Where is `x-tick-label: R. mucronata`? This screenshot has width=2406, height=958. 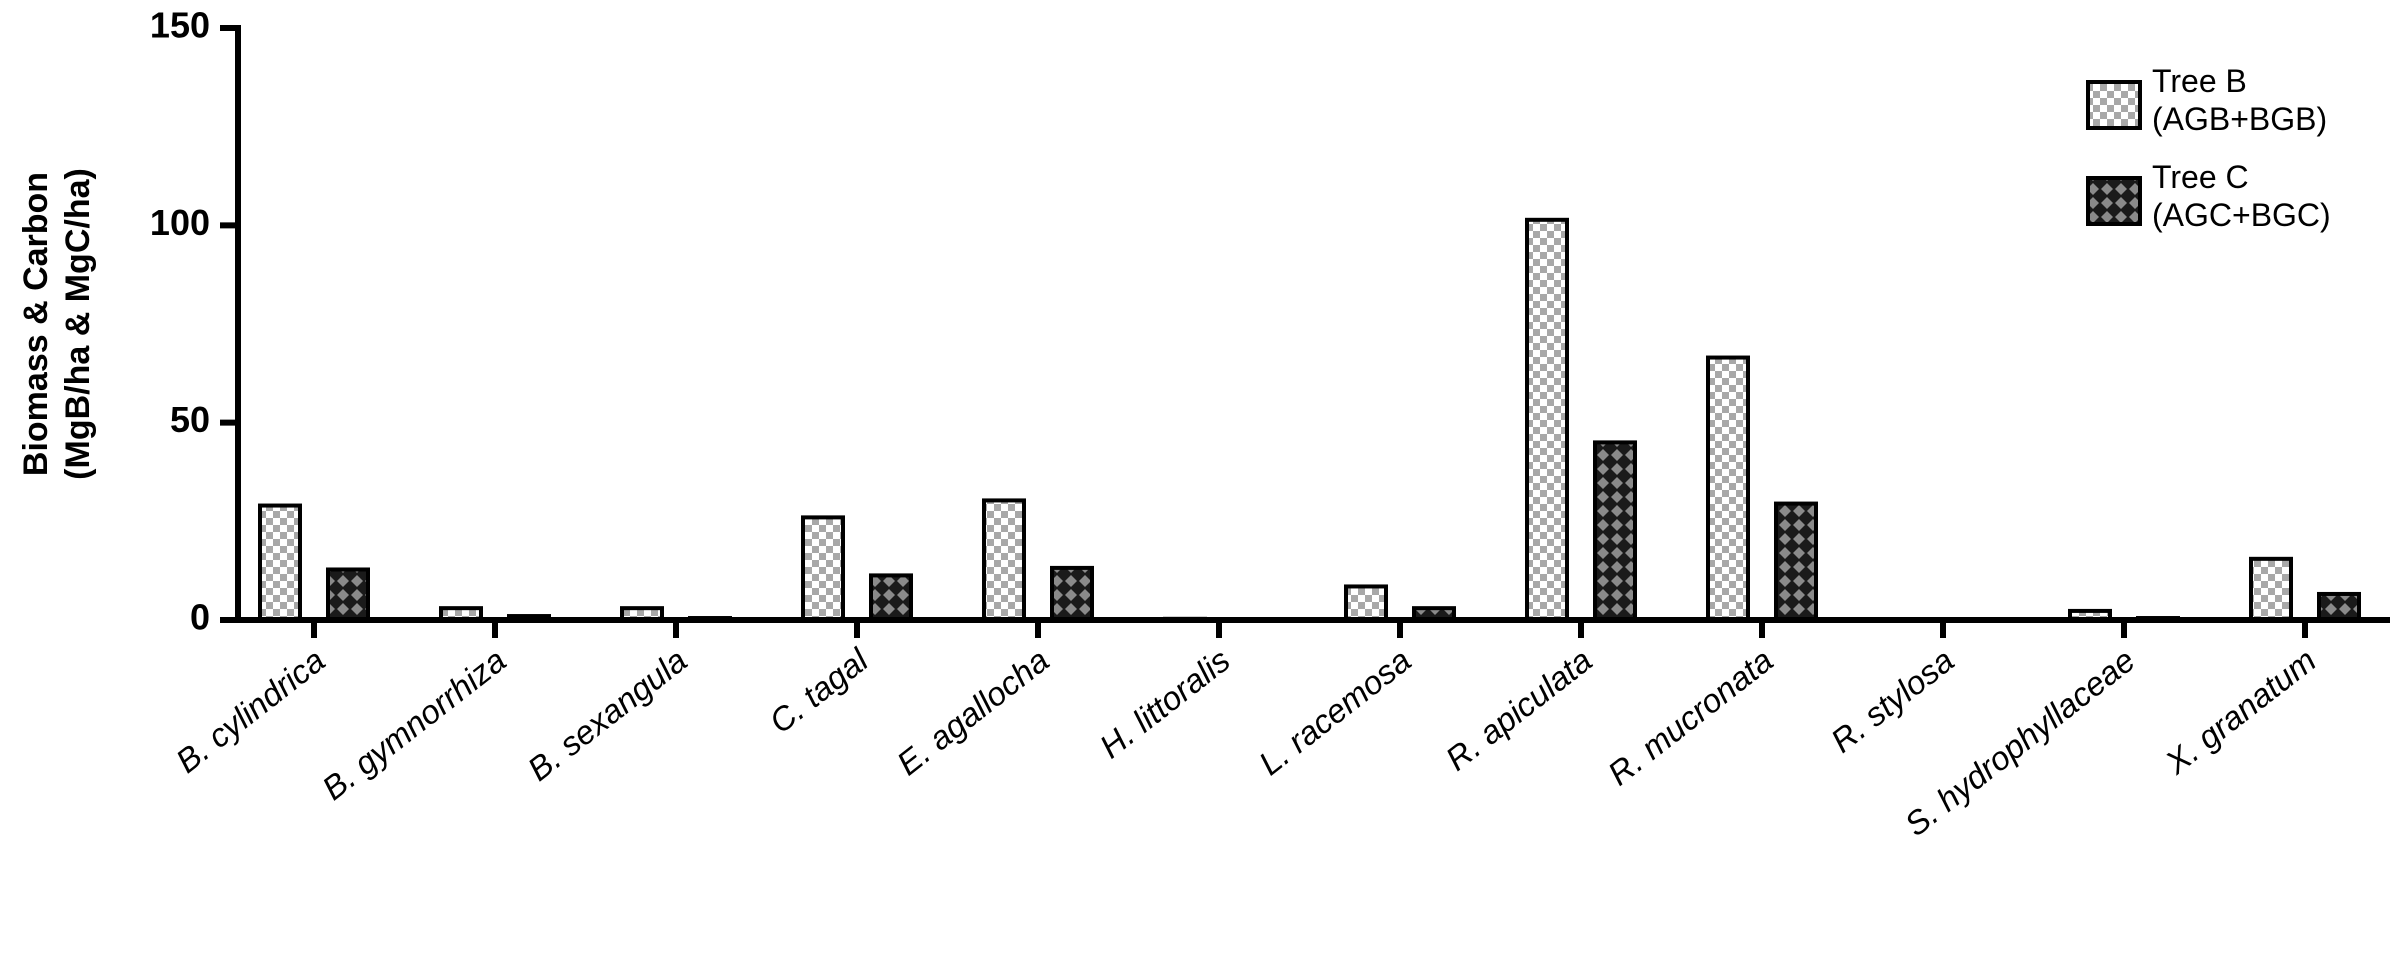 x-tick-label: R. mucronata is located at coordinates (1690, 716).